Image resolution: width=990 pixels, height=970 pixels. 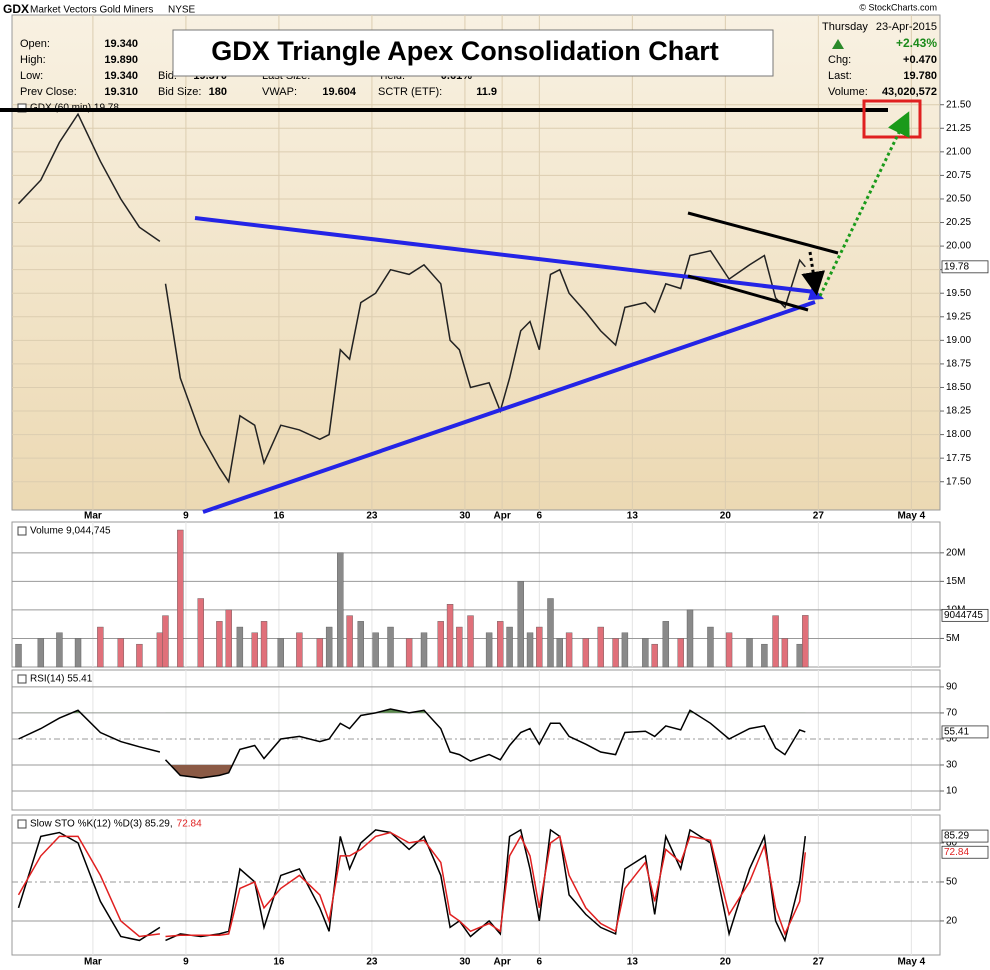 I want to click on y-tick-label: 18.75, so click(x=958, y=364).